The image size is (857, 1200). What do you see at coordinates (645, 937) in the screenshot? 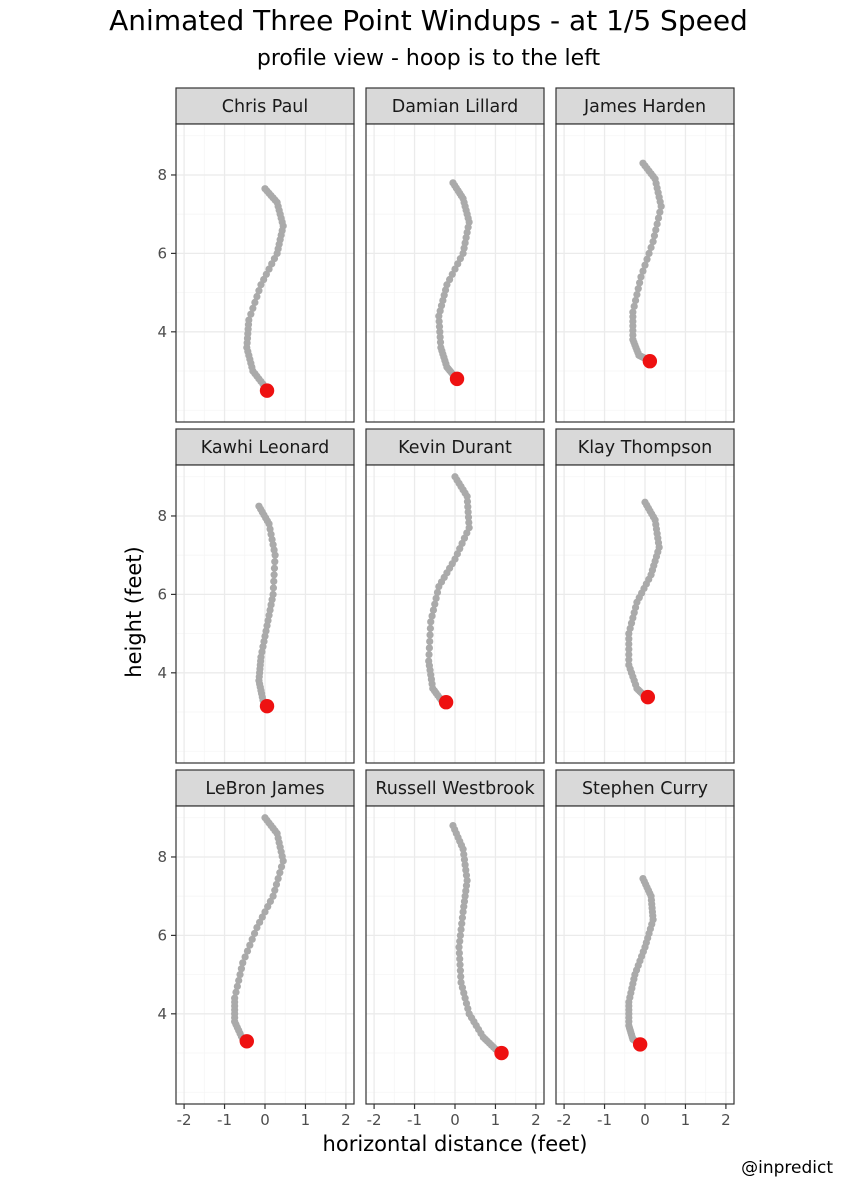
I see `facet-panel: Stephen Curry` at bounding box center [645, 937].